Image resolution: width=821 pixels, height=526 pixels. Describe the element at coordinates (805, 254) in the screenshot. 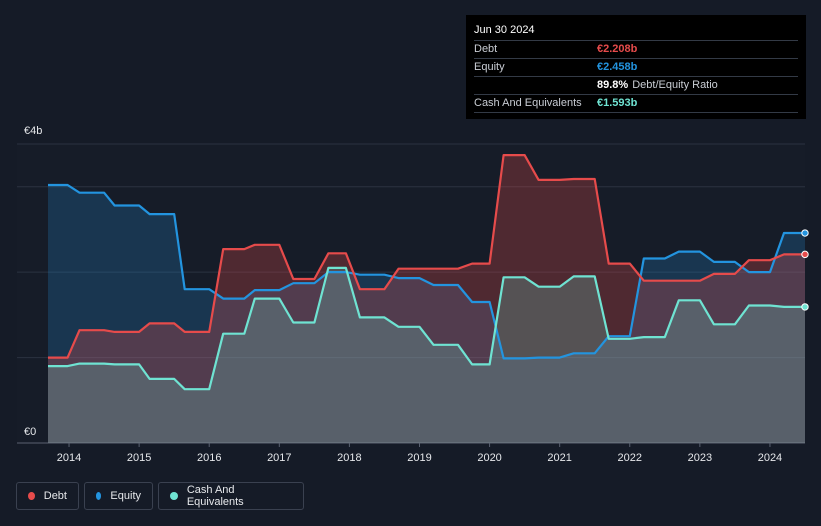

I see `debt-end-point` at that location.